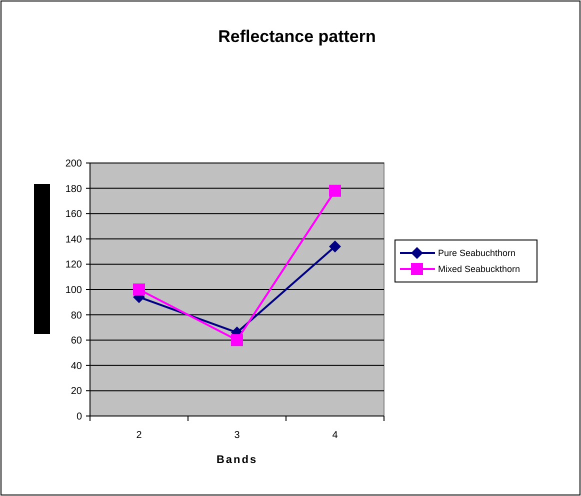 This screenshot has width=581, height=496. I want to click on y-tick-label: 80, so click(76, 316).